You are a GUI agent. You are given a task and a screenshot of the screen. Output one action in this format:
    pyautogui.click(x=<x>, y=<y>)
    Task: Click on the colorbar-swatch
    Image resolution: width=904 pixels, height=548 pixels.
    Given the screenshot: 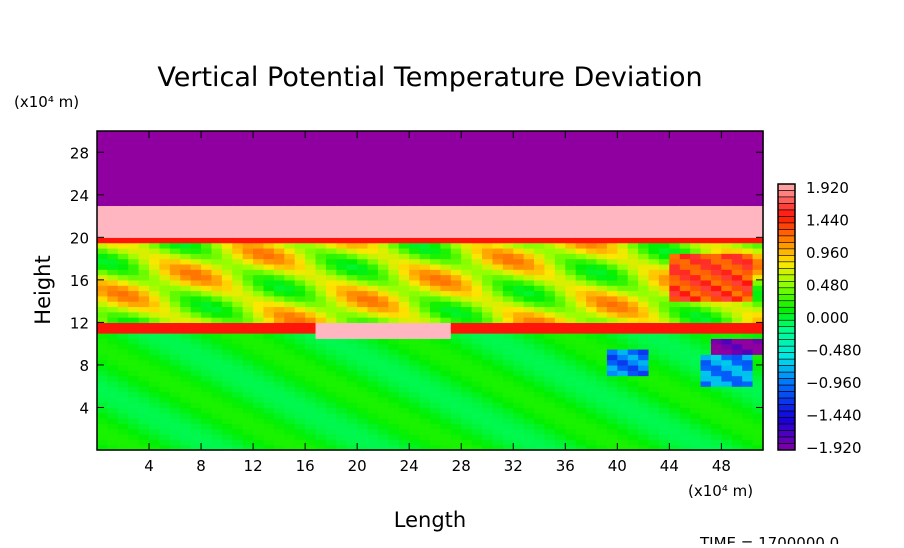 What is the action you would take?
    pyautogui.click(x=786, y=382)
    